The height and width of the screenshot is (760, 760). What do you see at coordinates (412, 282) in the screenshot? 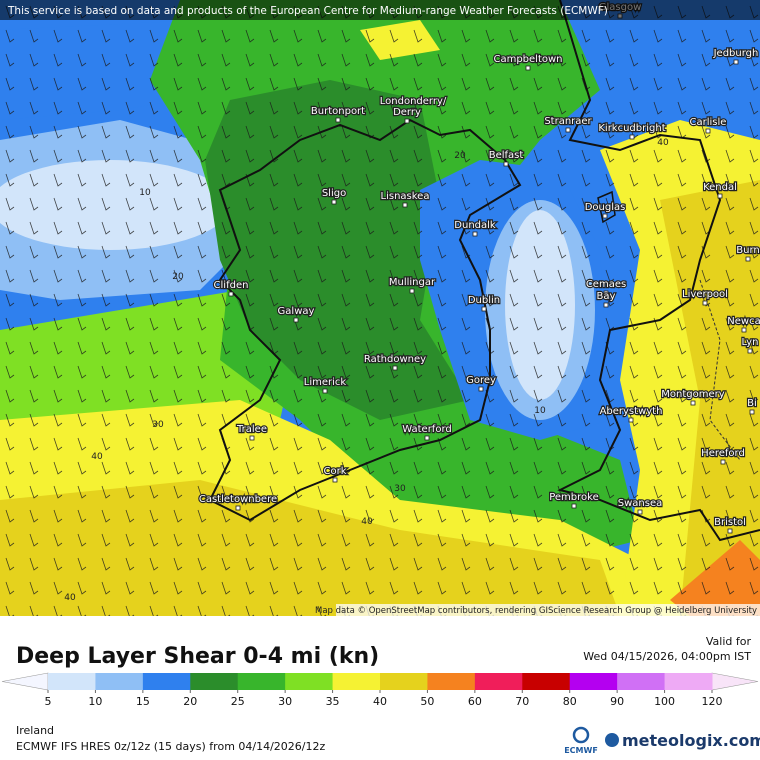
I see `place-label: Mullingar` at bounding box center [412, 282].